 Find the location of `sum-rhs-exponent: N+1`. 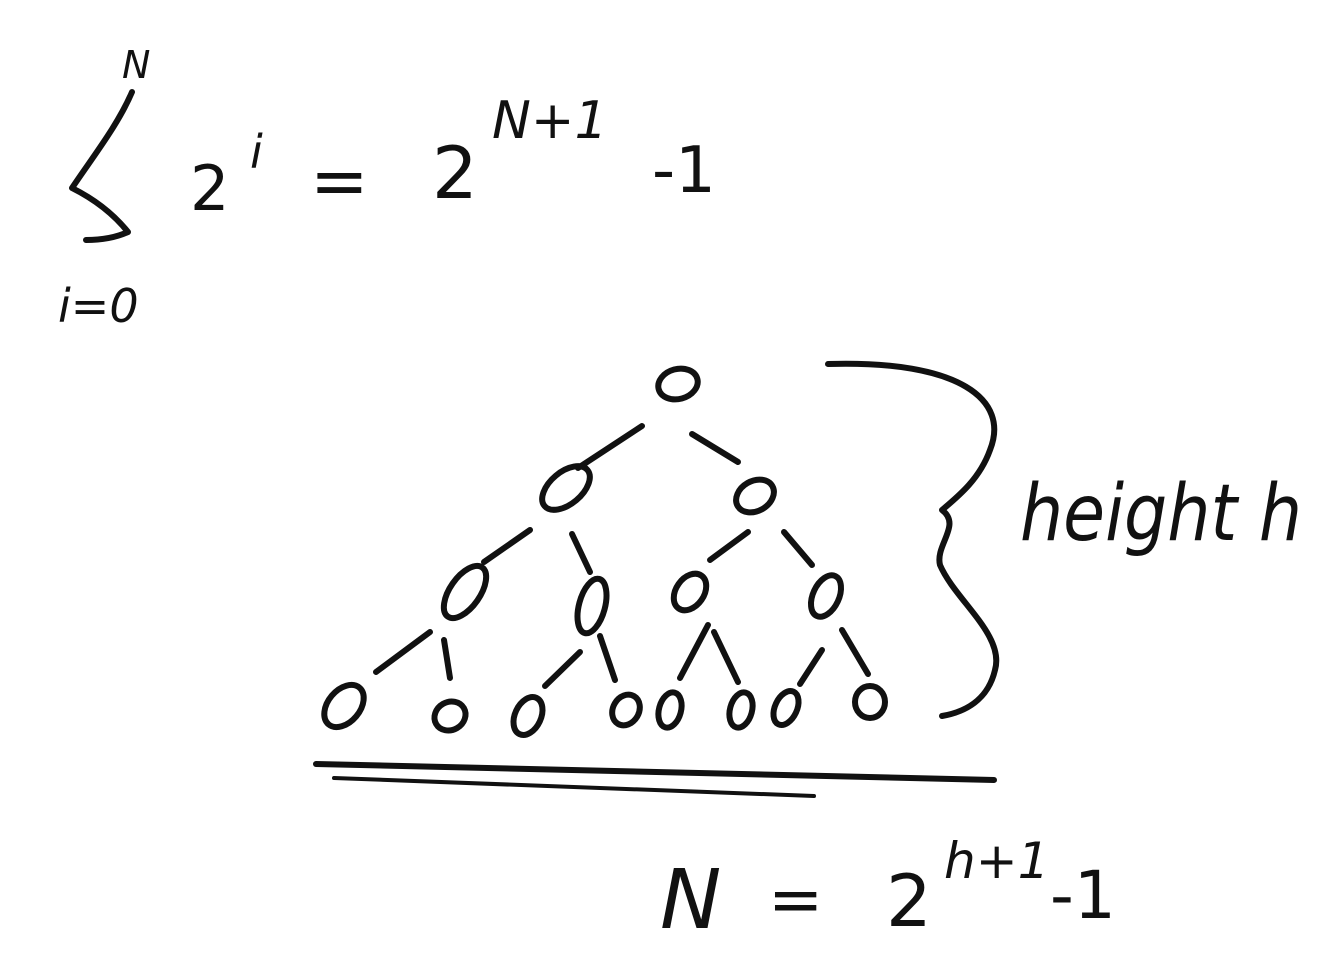

sum-rhs-exponent: N+1 is located at coordinates (550, 121).